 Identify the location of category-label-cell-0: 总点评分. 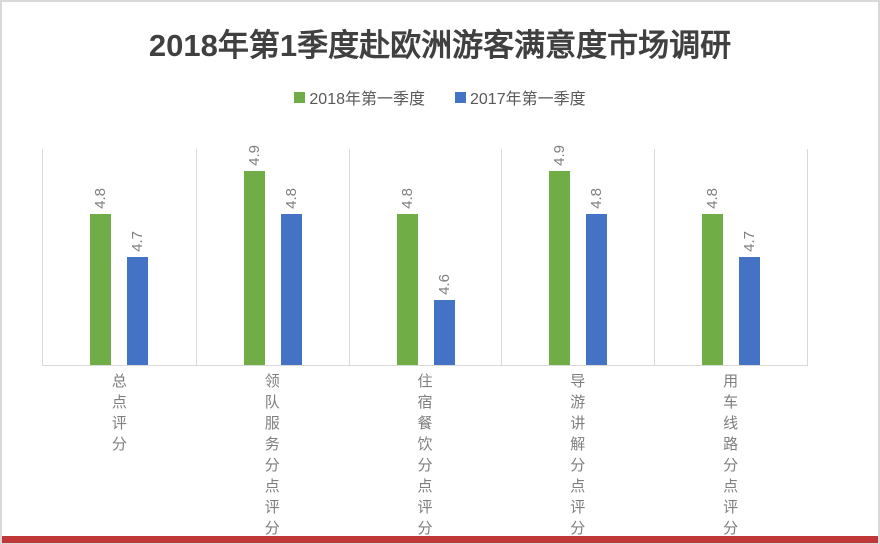
(118, 450).